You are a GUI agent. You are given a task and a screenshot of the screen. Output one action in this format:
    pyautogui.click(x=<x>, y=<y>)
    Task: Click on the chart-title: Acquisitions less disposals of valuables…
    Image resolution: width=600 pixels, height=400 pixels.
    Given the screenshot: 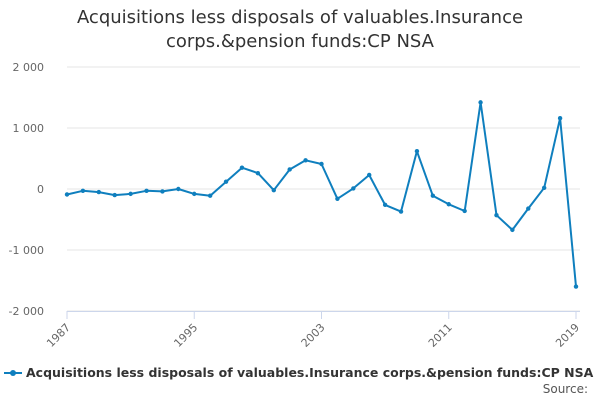 What is the action you would take?
    pyautogui.click(x=300, y=30)
    